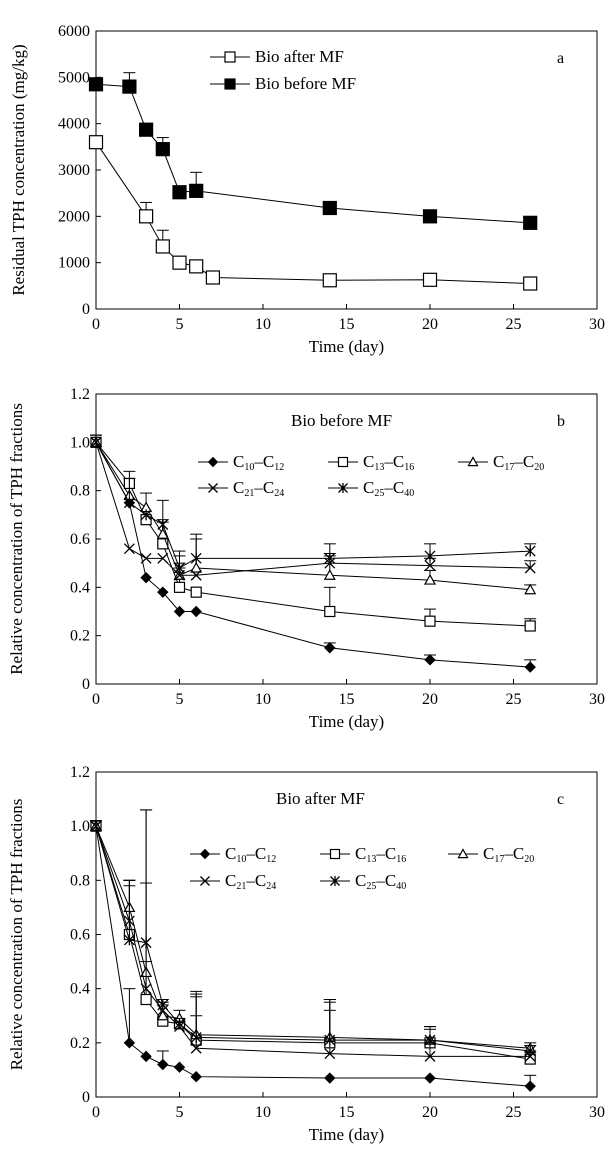 The image size is (612, 1170). Describe the element at coordinates (560, 799) in the screenshot. I see `panel-label: c` at that location.